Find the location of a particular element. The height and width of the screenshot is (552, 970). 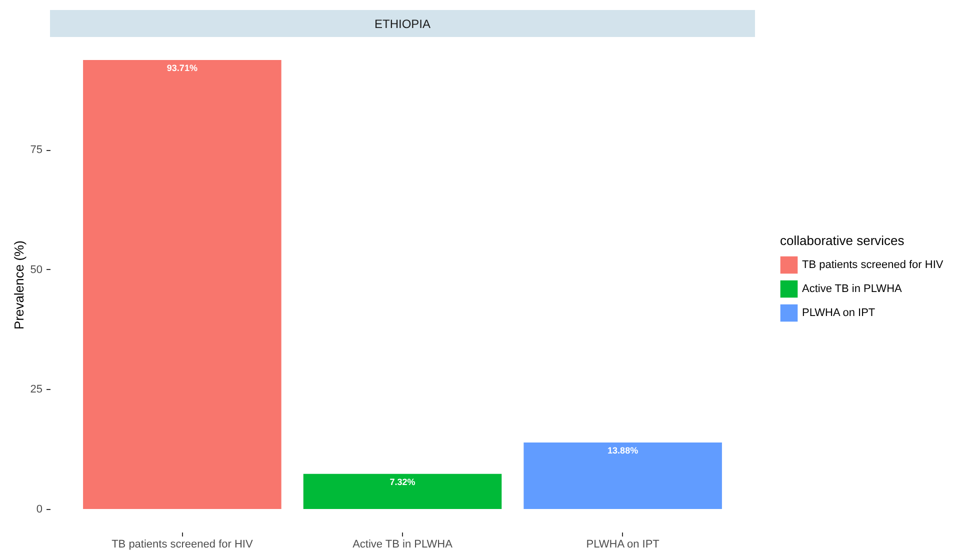

x-tick-label: PLWHA on IPT is located at coordinates (623, 544).